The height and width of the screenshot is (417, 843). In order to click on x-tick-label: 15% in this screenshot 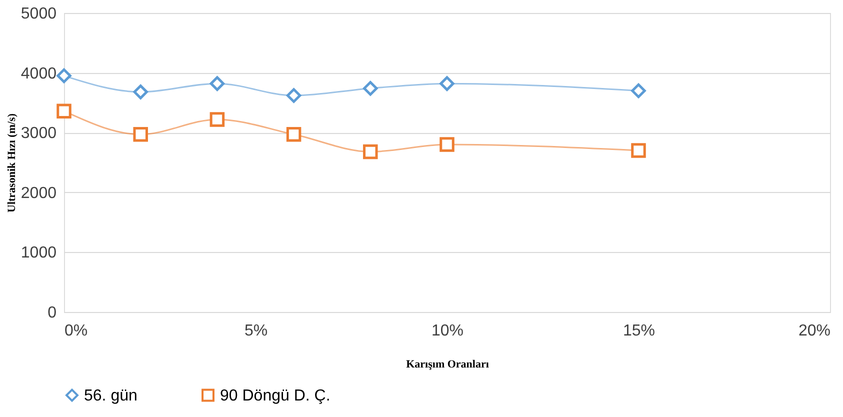, I will do `click(639, 331)`.